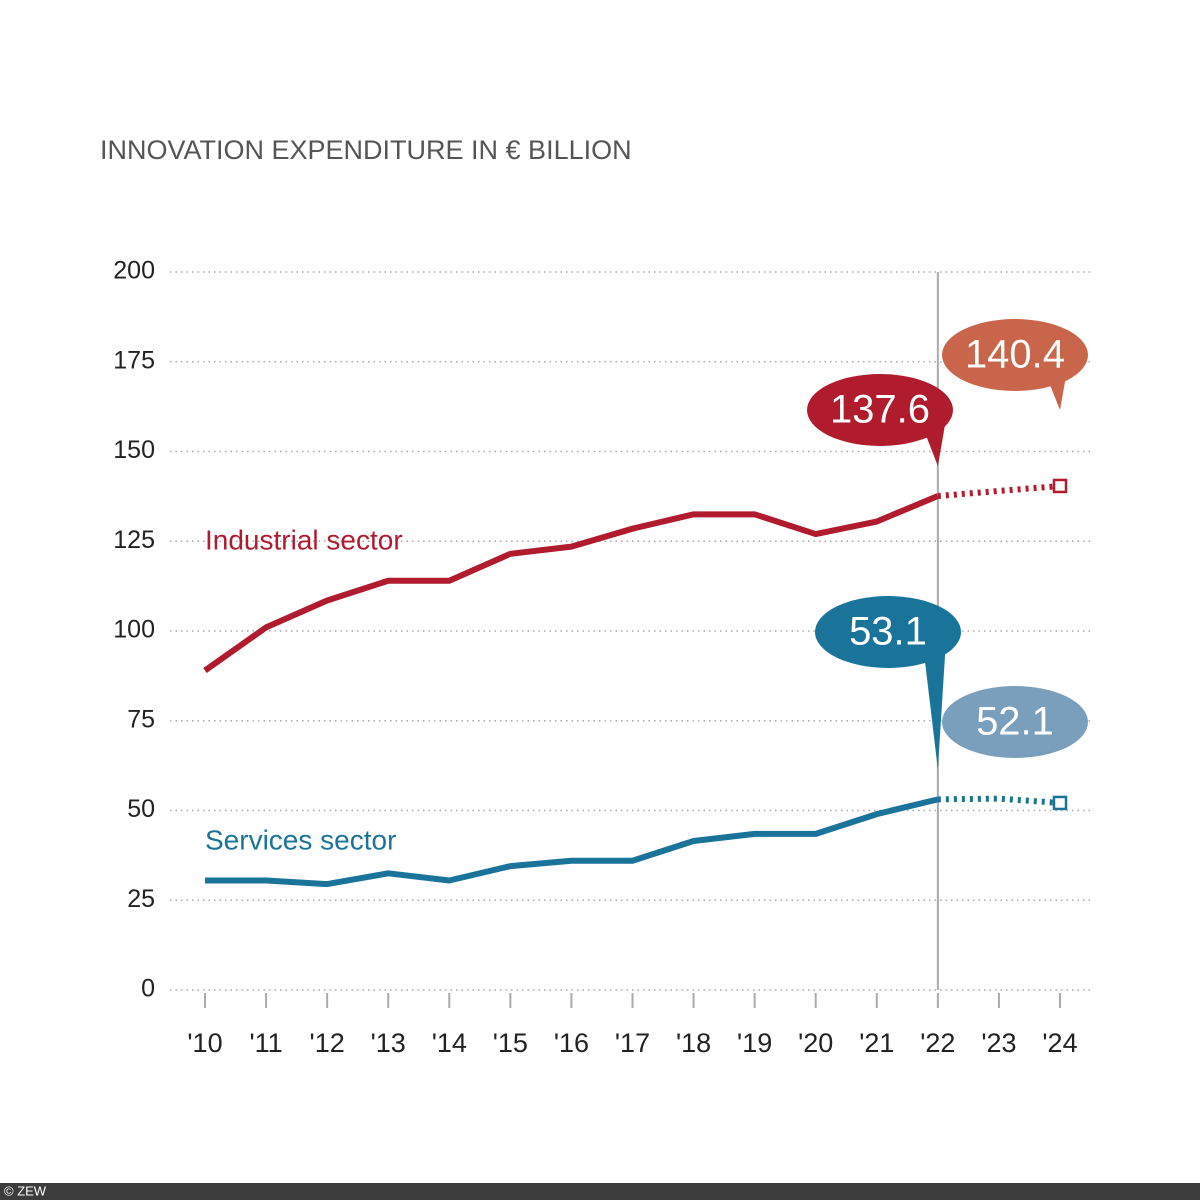 The width and height of the screenshot is (1200, 1200). I want to click on x-tick-label: '21, so click(876, 1043).